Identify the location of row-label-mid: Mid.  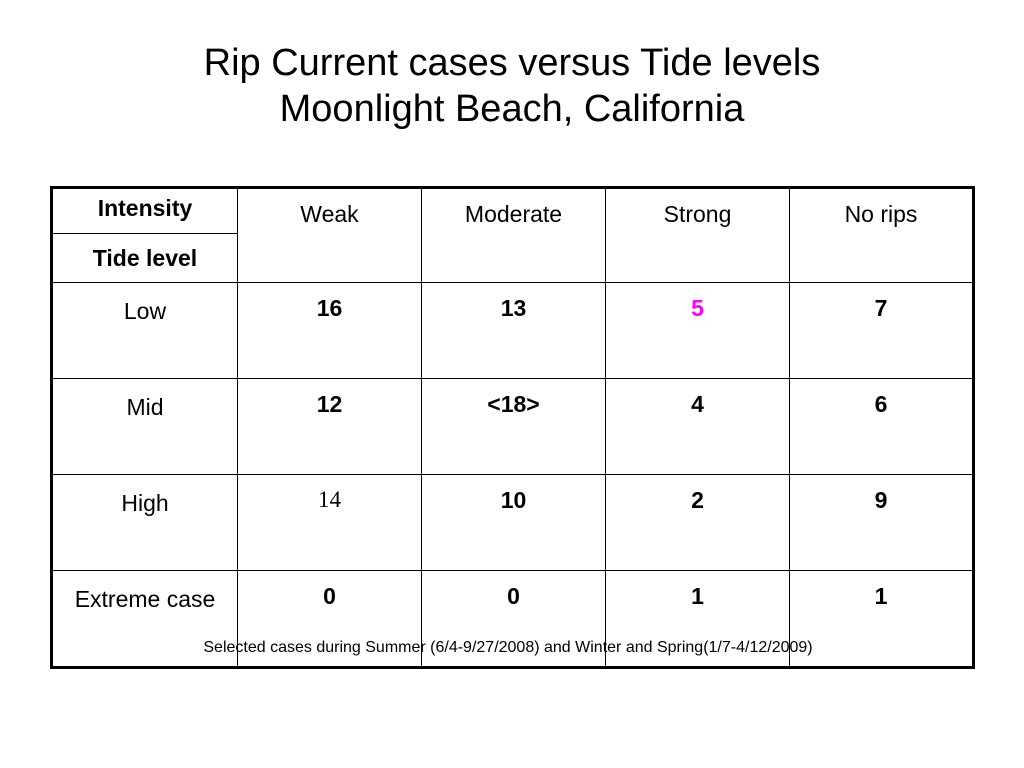
(144, 426).